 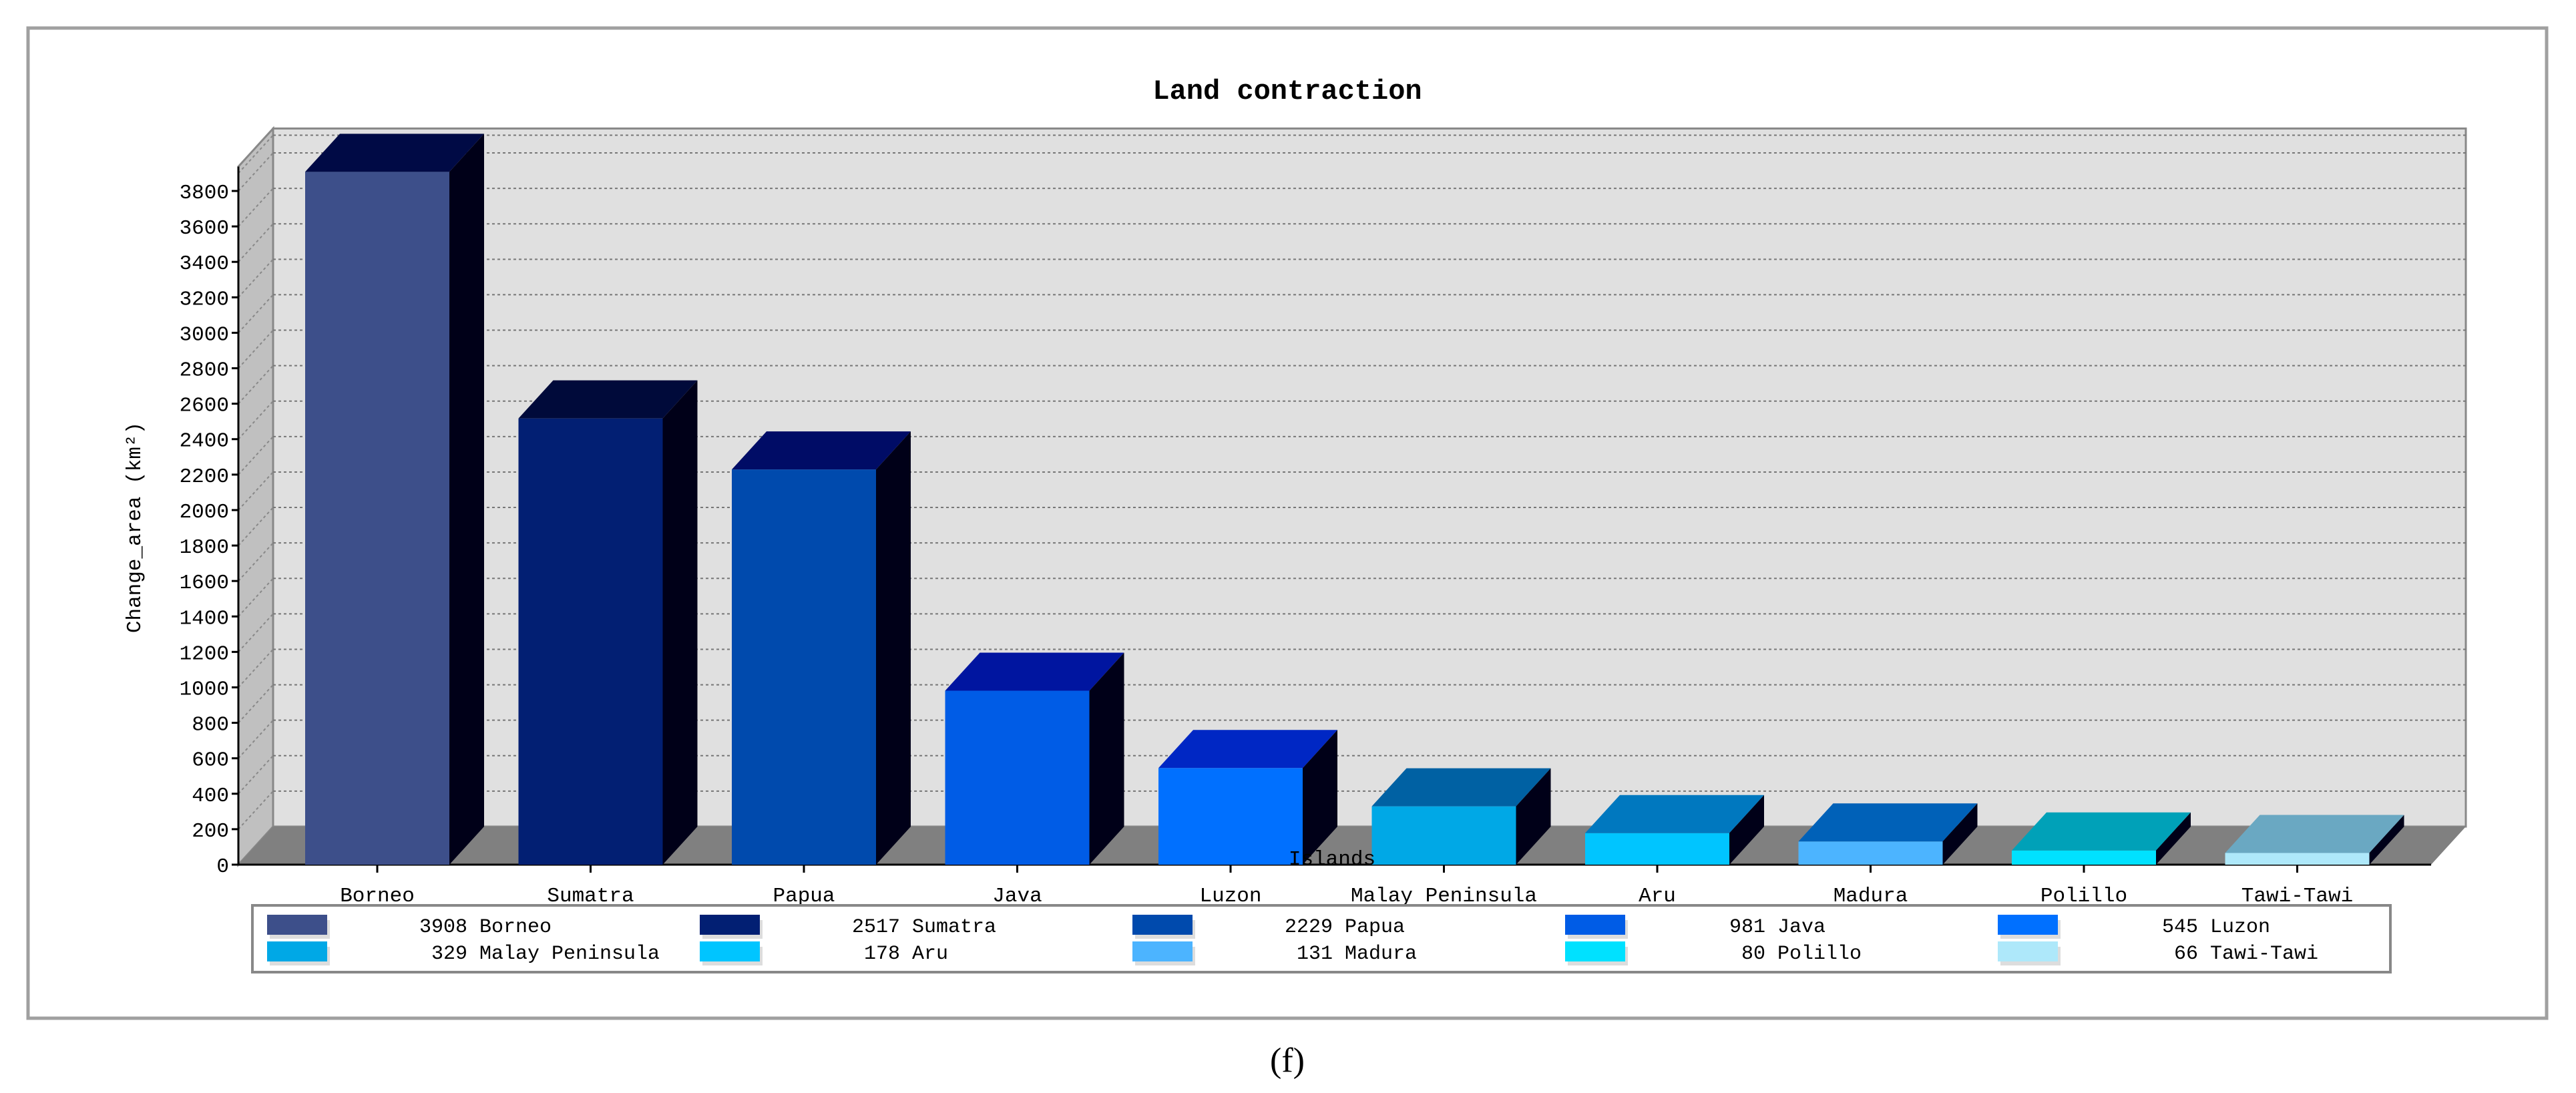 What do you see at coordinates (804, 667) in the screenshot?
I see `bar-papua` at bounding box center [804, 667].